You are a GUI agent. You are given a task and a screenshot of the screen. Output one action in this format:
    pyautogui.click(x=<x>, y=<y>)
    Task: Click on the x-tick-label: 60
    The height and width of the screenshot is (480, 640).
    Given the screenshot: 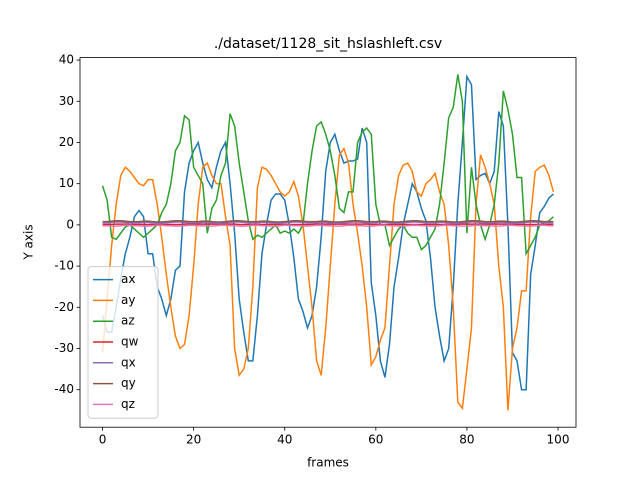 What is the action you would take?
    pyautogui.click(x=375, y=440)
    